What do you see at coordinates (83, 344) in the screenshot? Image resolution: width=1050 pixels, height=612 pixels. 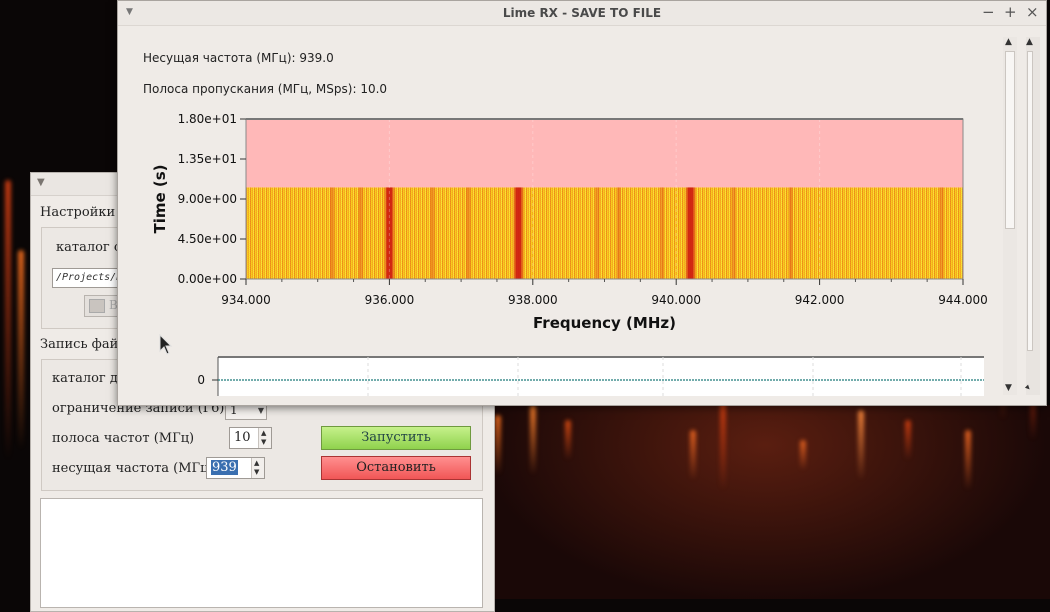 I see `record-section-label: Запись файл` at bounding box center [83, 344].